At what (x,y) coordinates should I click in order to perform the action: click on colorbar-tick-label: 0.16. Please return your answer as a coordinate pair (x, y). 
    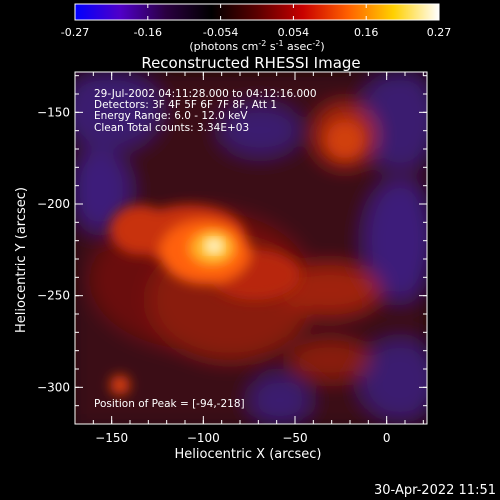
    Looking at the image, I should click on (366, 32).